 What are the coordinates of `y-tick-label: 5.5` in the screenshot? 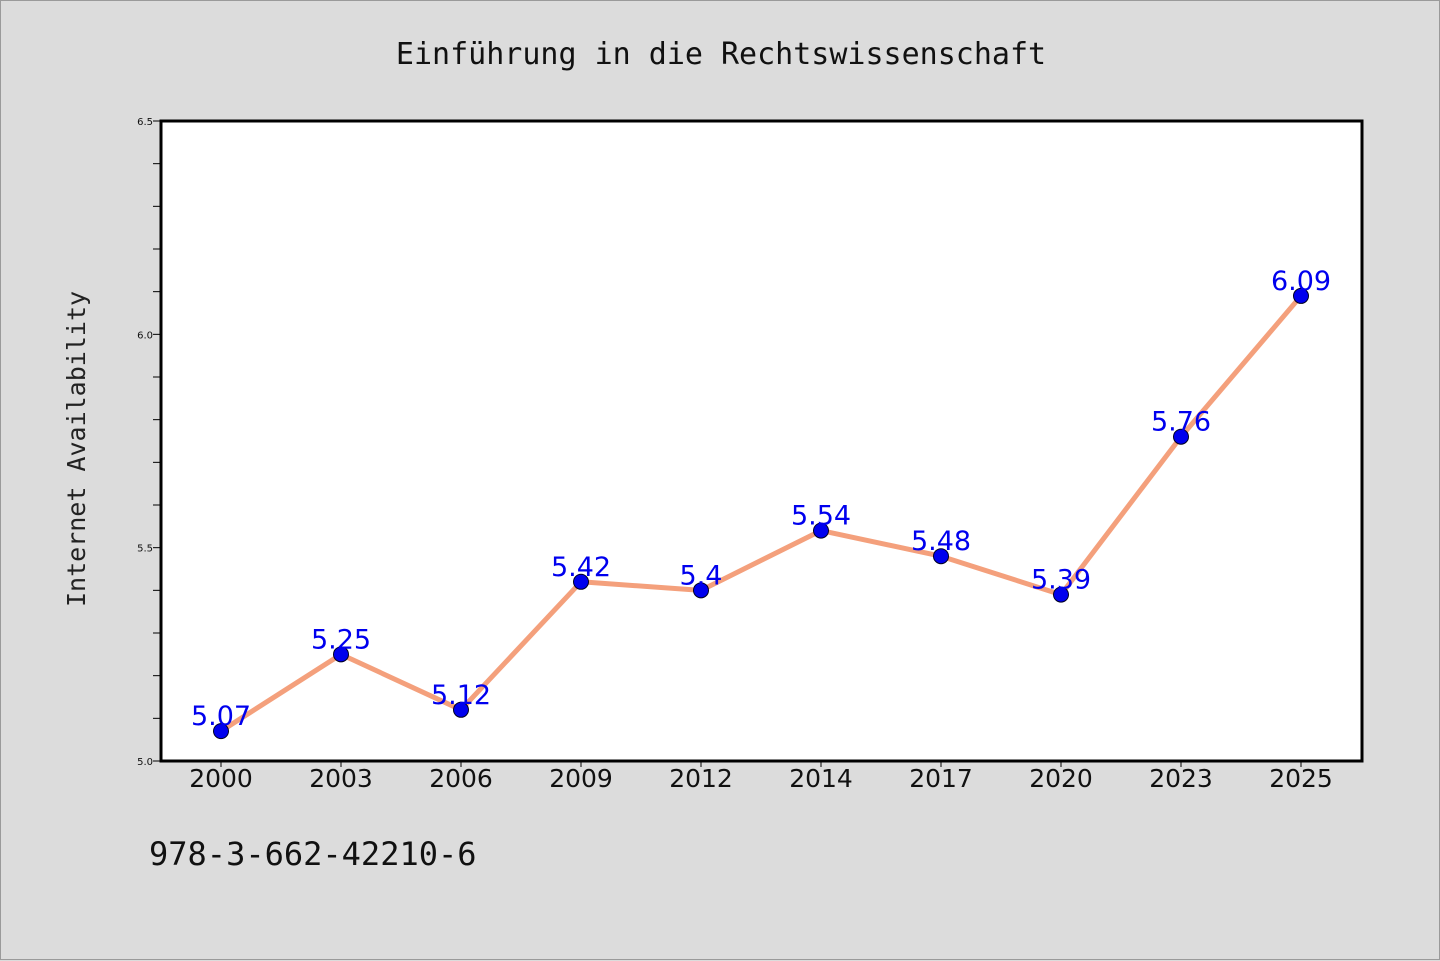 It's located at (145, 549).